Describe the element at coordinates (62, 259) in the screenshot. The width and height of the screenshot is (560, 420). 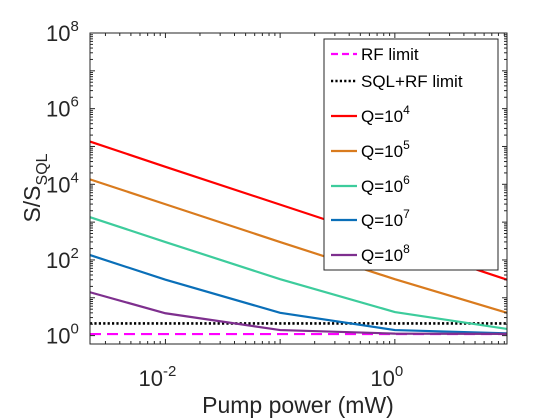
I see `y-tick-label: 10²` at that location.